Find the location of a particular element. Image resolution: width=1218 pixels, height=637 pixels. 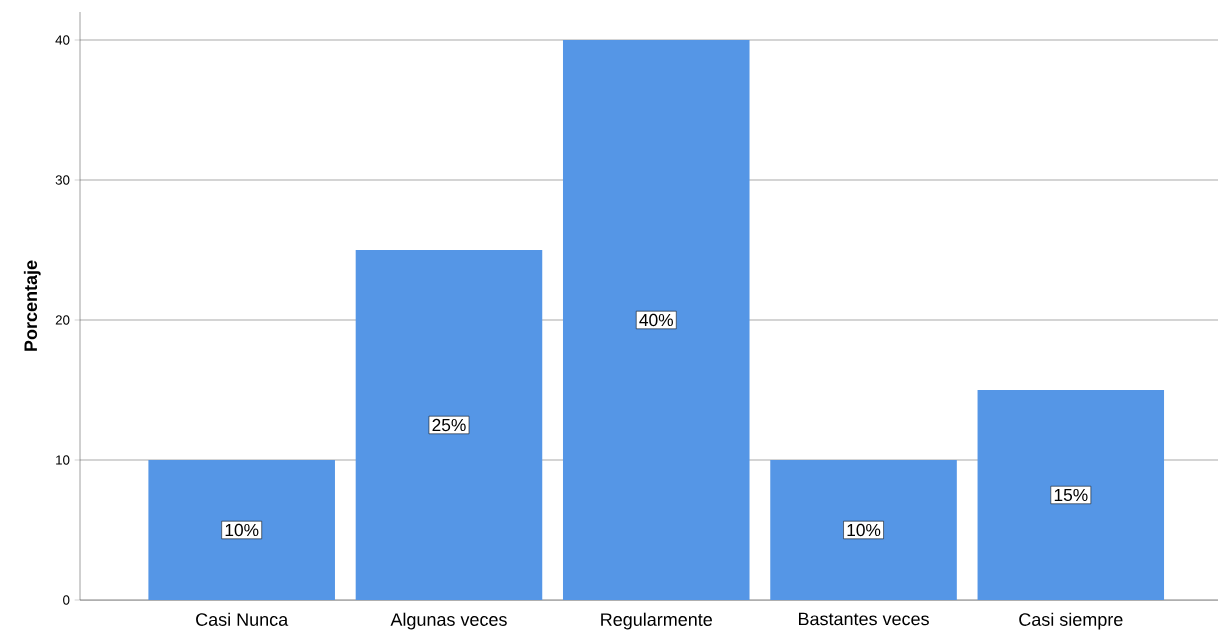

y-tick-label: 20 is located at coordinates (62, 320).